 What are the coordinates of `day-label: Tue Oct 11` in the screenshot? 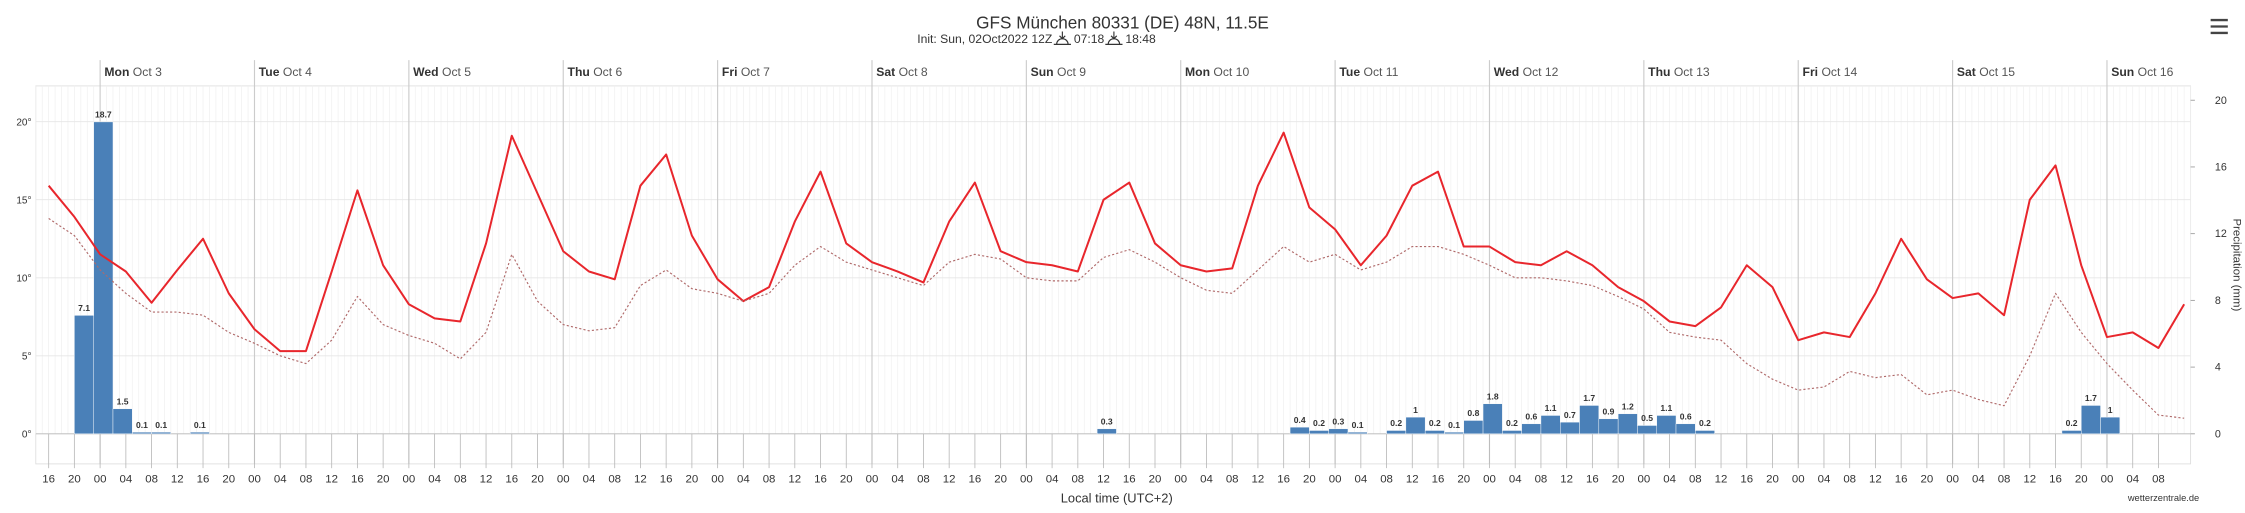 It's located at (1368, 72).